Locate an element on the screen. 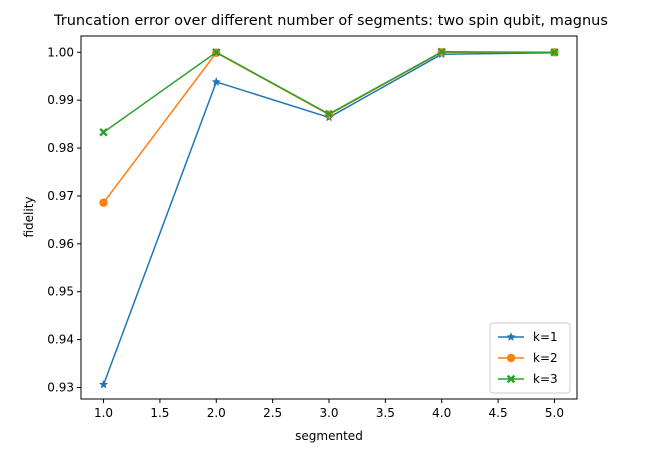  legend-item: k=2 is located at coordinates (528, 358).